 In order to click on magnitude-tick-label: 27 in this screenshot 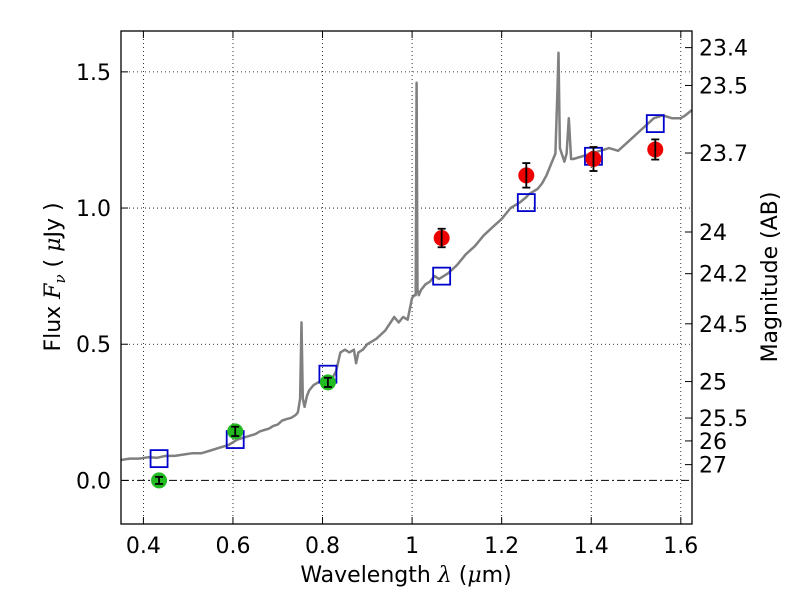, I will do `click(713, 466)`.